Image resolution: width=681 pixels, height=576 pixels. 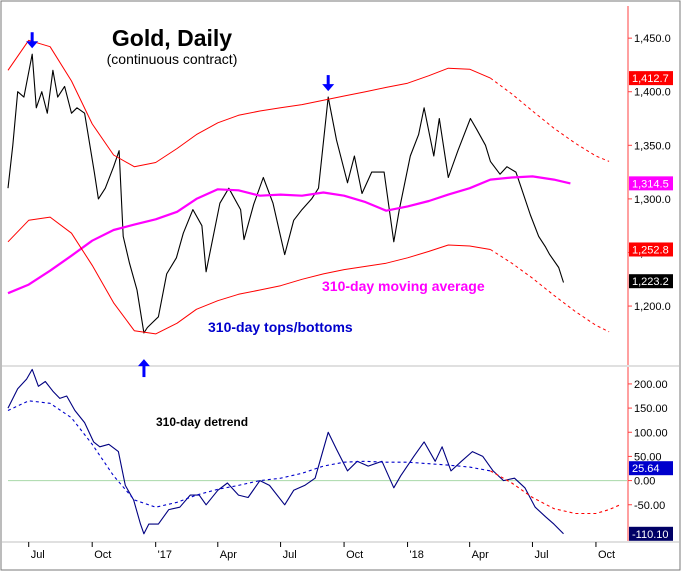 I want to click on chart-subtitle: (continuous contract), so click(x=172, y=59).